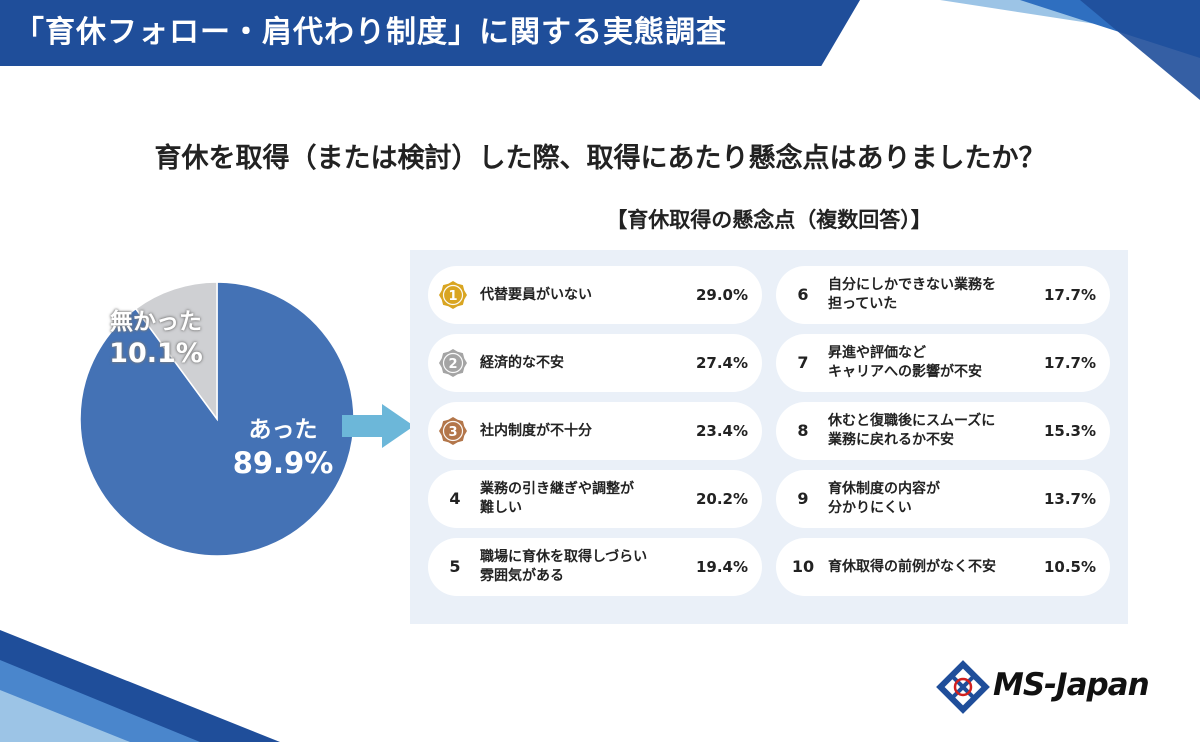  Describe the element at coordinates (963, 687) in the screenshot. I see `ms-japan-logo-icon` at that location.